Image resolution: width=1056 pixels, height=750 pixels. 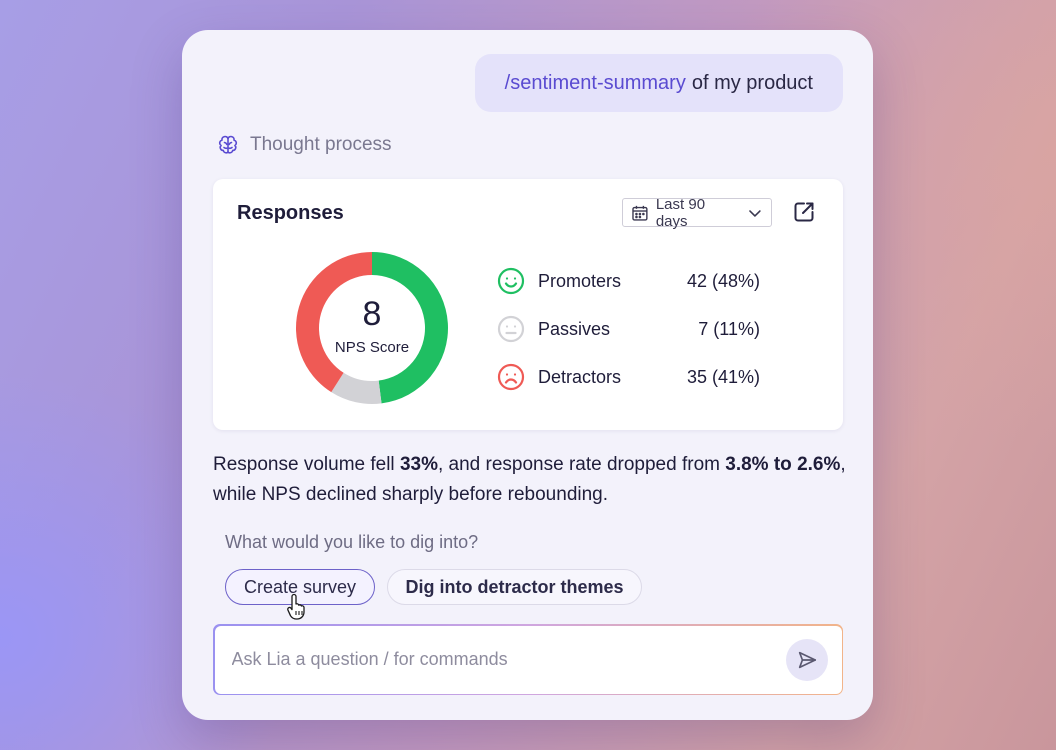 What do you see at coordinates (334, 322) in the screenshot?
I see `donut-slice-detractors` at bounding box center [334, 322].